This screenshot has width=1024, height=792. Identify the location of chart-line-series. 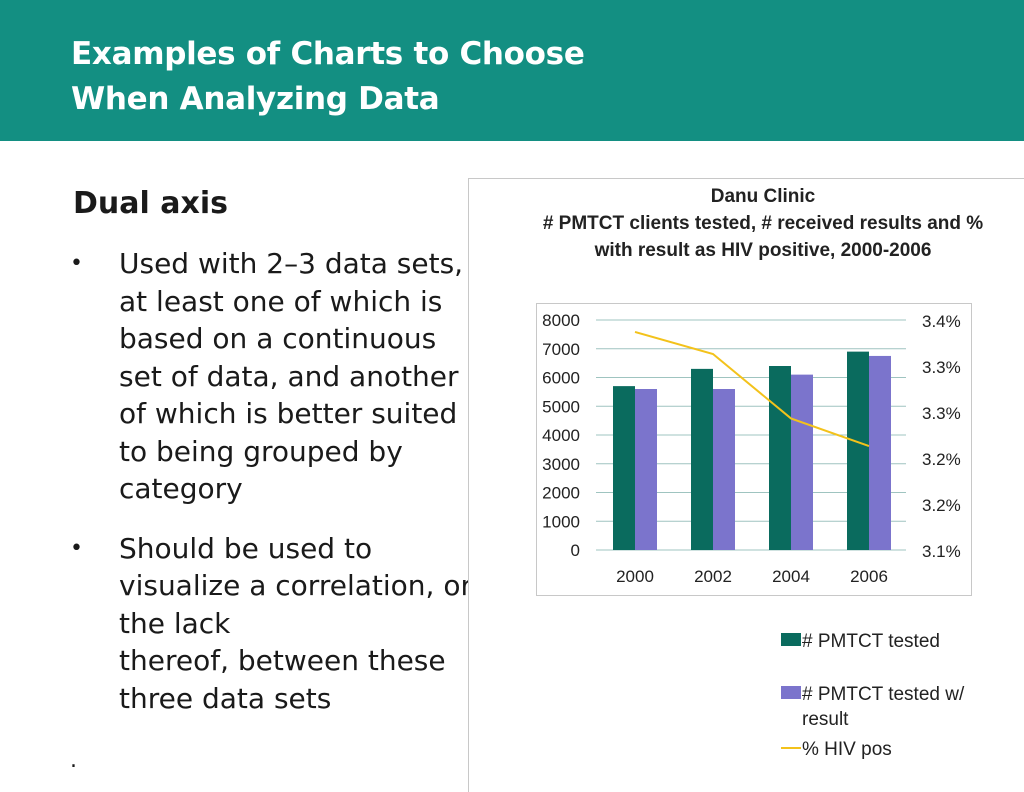
(752, 388).